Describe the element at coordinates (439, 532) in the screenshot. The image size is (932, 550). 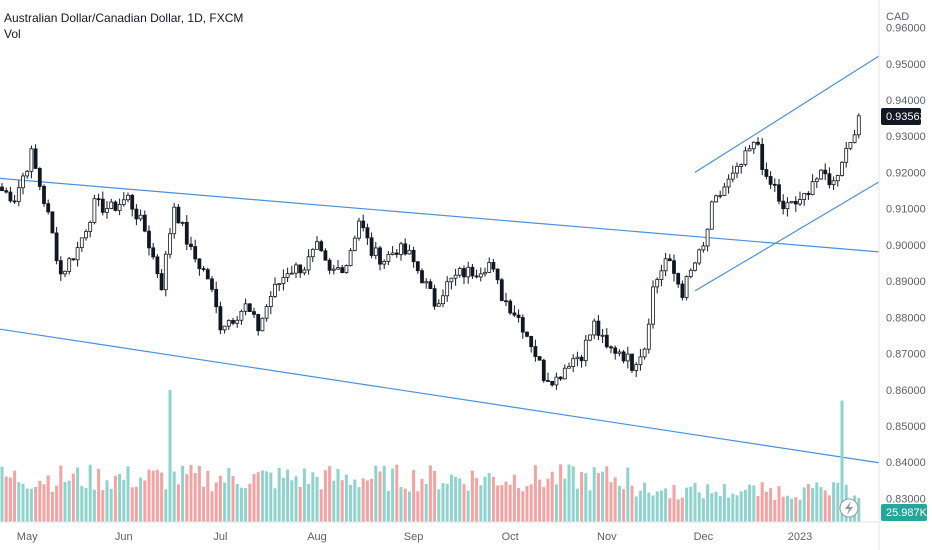
I see `time-axis: May Jun Jul Aug Sep Oct Nov Dec 2023` at that location.